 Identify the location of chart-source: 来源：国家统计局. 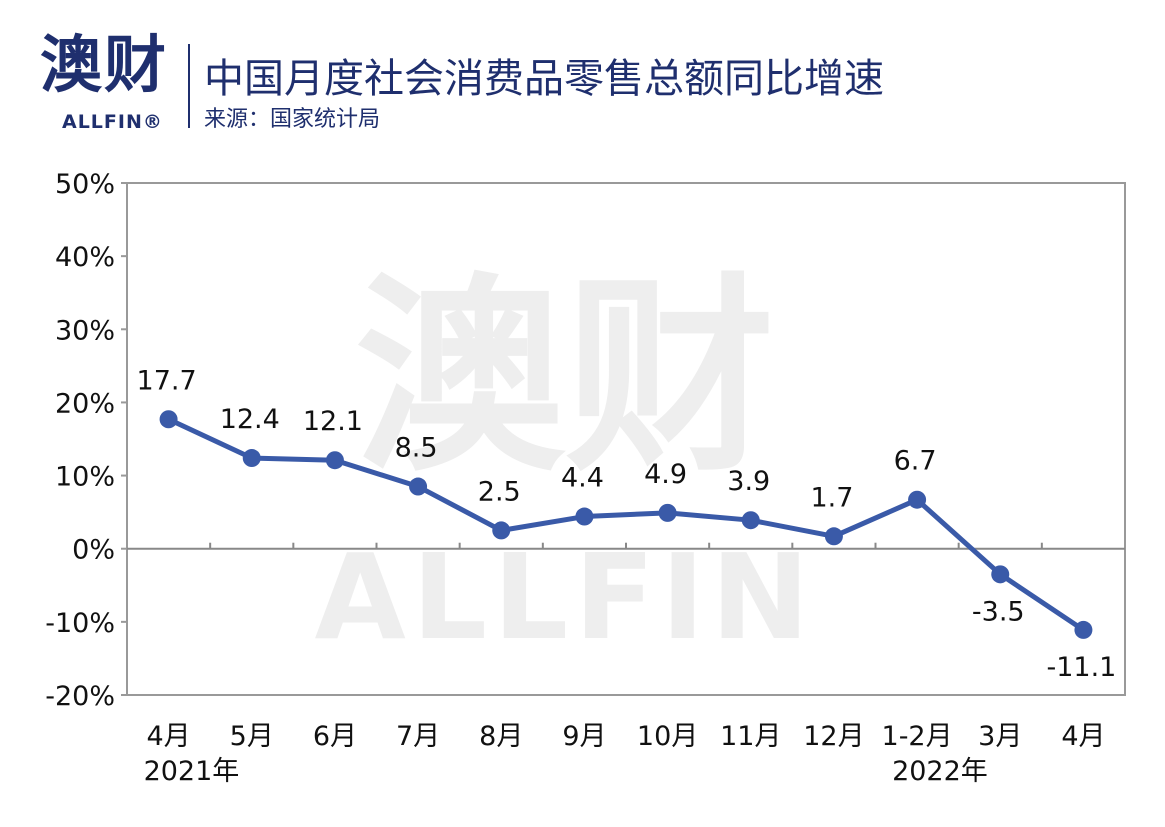
(292, 119).